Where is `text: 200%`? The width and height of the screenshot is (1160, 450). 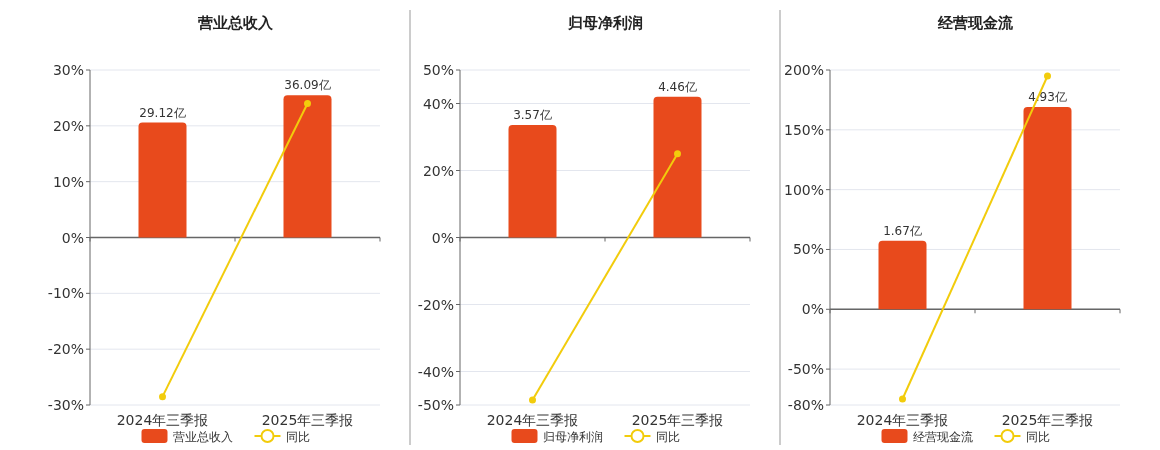
text: 200% is located at coordinates (803, 70).